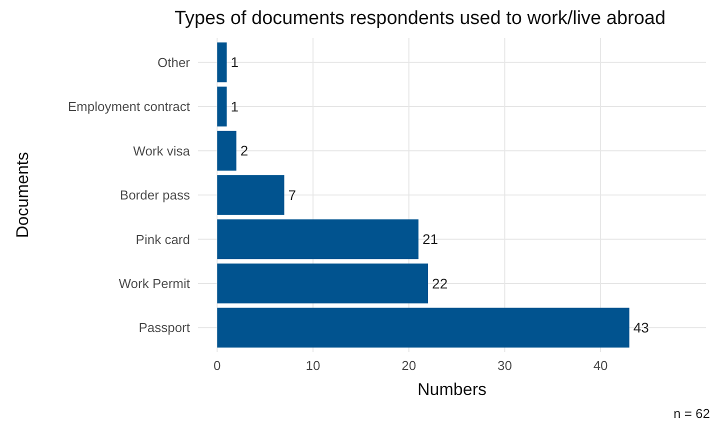 This screenshot has height=430, width=720. Describe the element at coordinates (313, 365) in the screenshot. I see `x-tick-label: 10` at that location.